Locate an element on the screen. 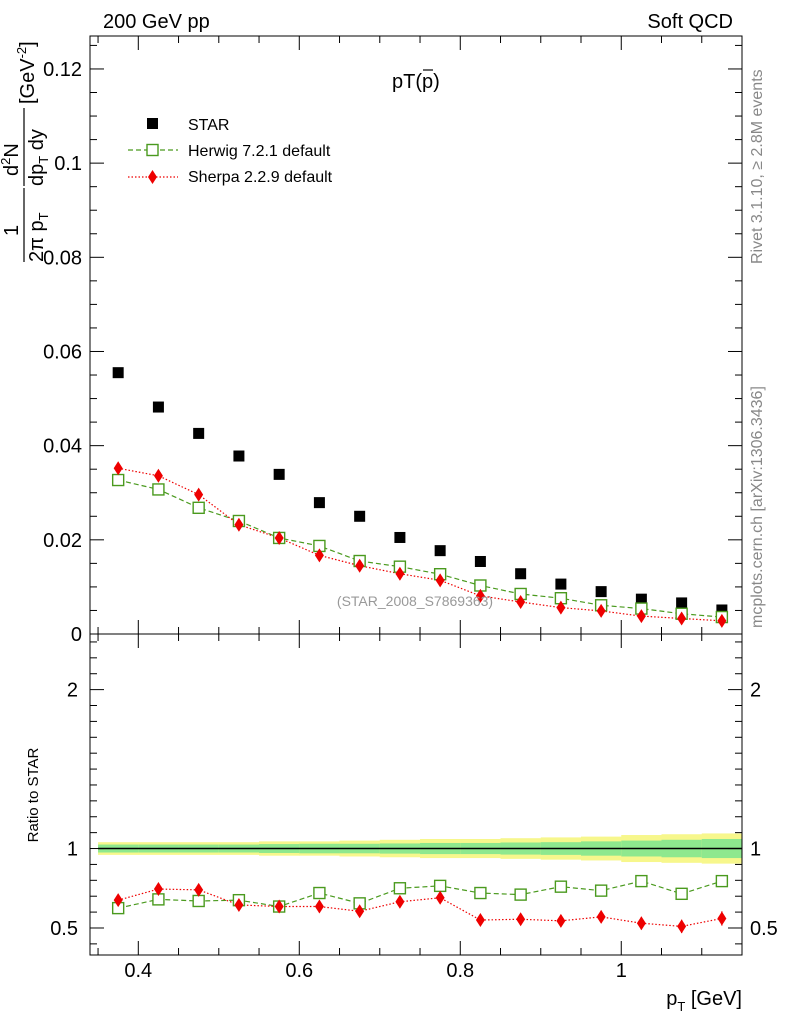 Image resolution: width=786 pixels, height=1024 pixels. ratio-data-layer is located at coordinates (420, 883).